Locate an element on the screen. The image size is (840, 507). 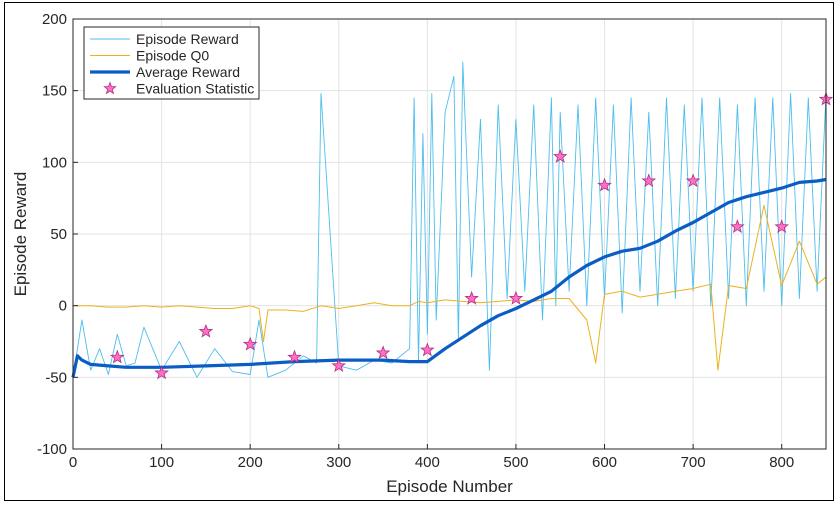
x-tick-label: 700 is located at coordinates (693, 462).